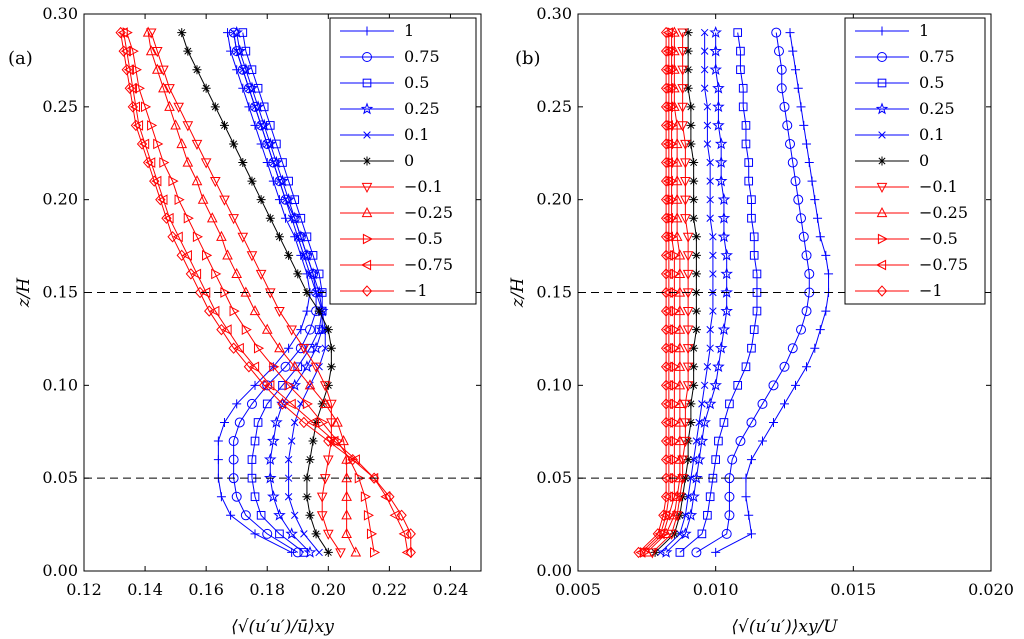 The width and height of the screenshot is (1024, 639). What do you see at coordinates (899, 290) in the screenshot?
I see `legend-entry: −1` at bounding box center [899, 290].